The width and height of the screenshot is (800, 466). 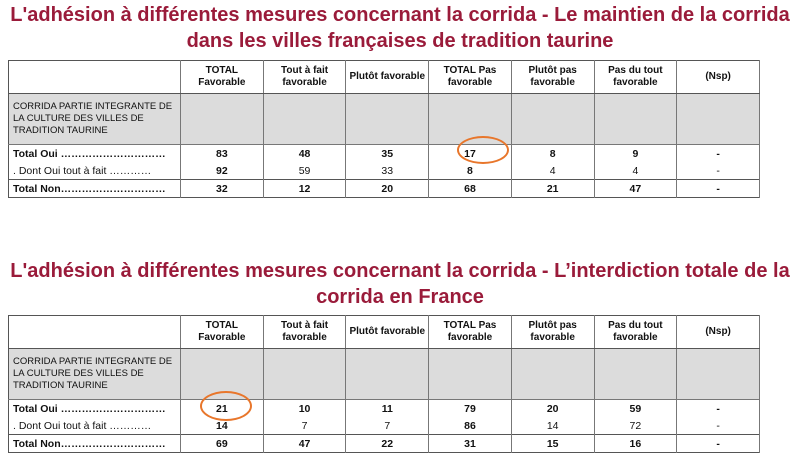 What do you see at coordinates (222, 443) in the screenshot?
I see `cell: 69` at bounding box center [222, 443].